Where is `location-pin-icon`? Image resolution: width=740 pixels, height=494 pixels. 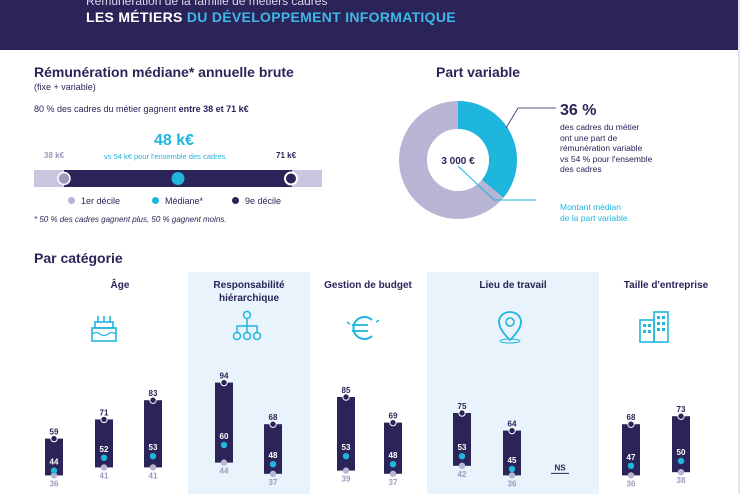 location-pin-icon is located at coordinates (510, 327).